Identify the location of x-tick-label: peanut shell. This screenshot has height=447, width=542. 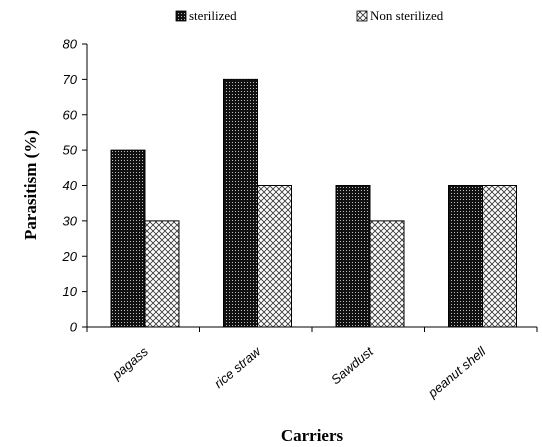
(456, 372).